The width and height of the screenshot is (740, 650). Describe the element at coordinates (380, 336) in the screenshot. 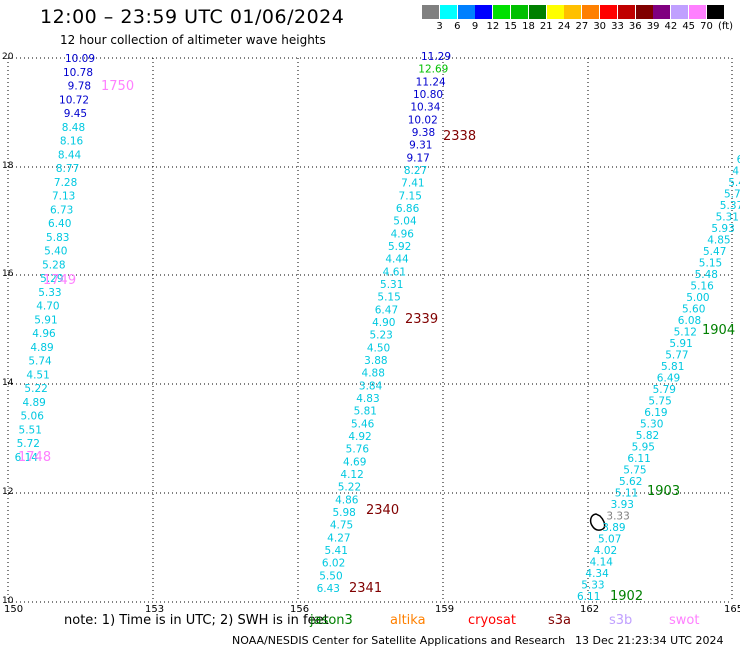

I see `middle-track-value: 5.23` at that location.